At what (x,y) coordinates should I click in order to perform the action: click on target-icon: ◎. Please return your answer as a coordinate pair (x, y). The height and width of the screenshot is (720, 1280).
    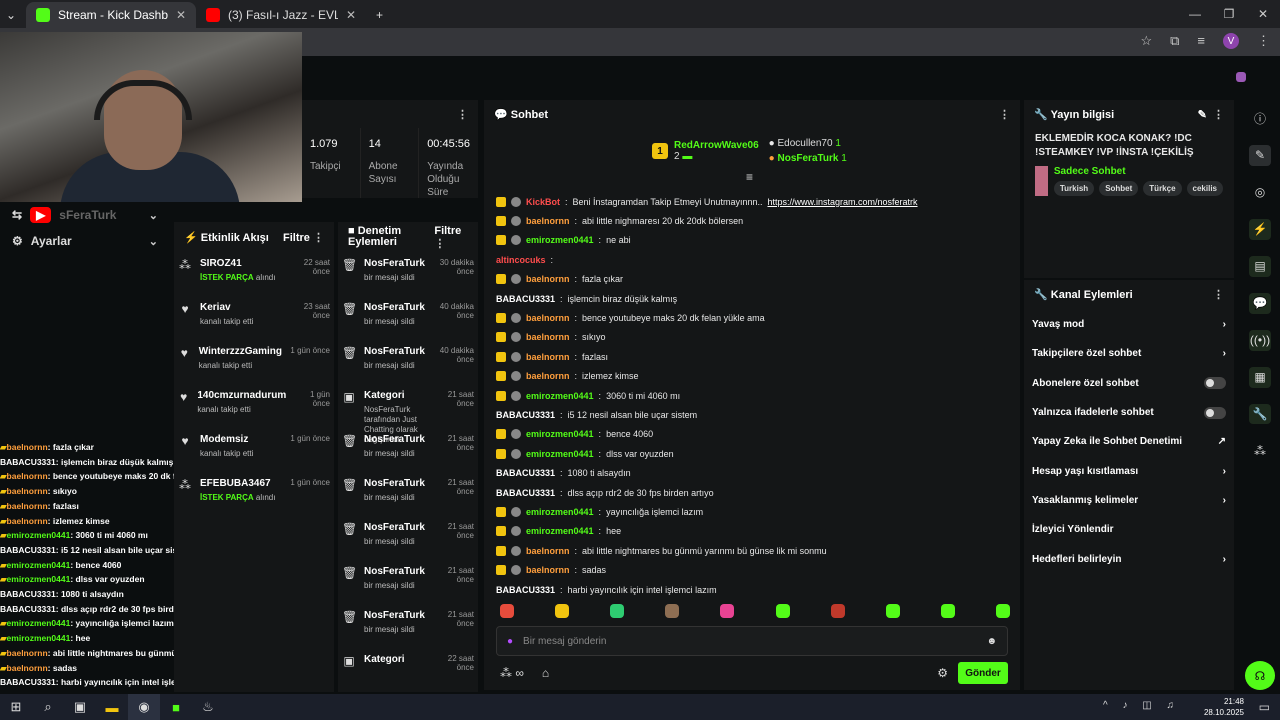
    Looking at the image, I should click on (1260, 192).